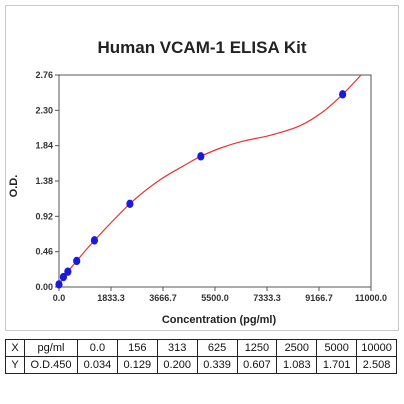  I want to click on x-tick-label: 3666.7, so click(163, 298).